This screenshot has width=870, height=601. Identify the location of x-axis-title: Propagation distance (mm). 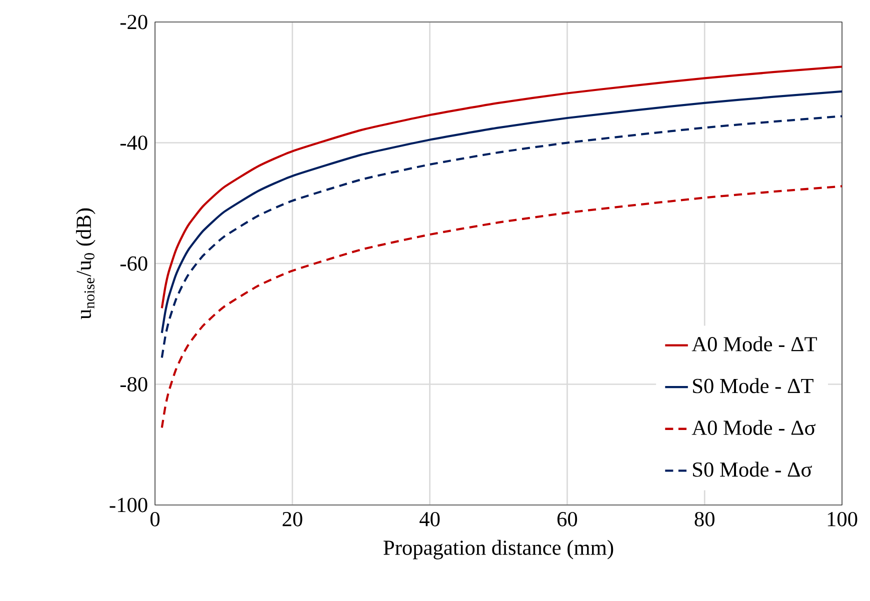
(499, 550).